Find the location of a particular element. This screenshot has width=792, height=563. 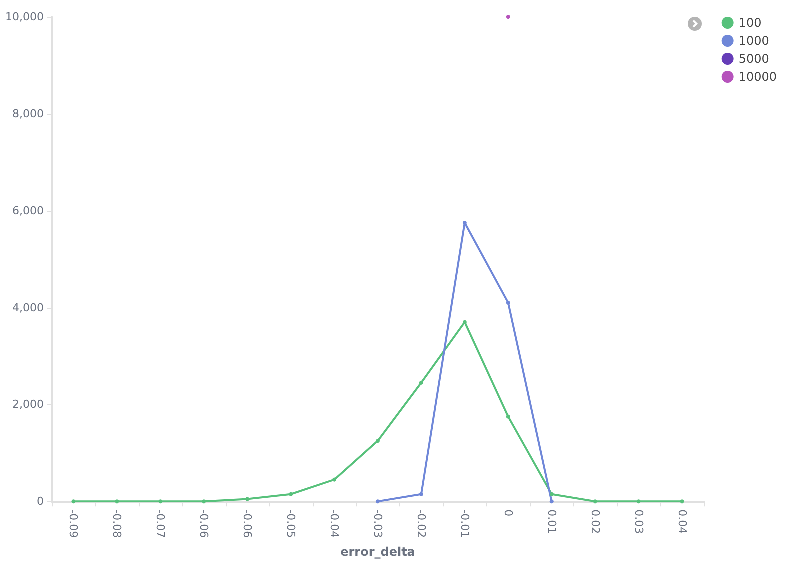

x-tick-label: -0.01 is located at coordinates (465, 524).